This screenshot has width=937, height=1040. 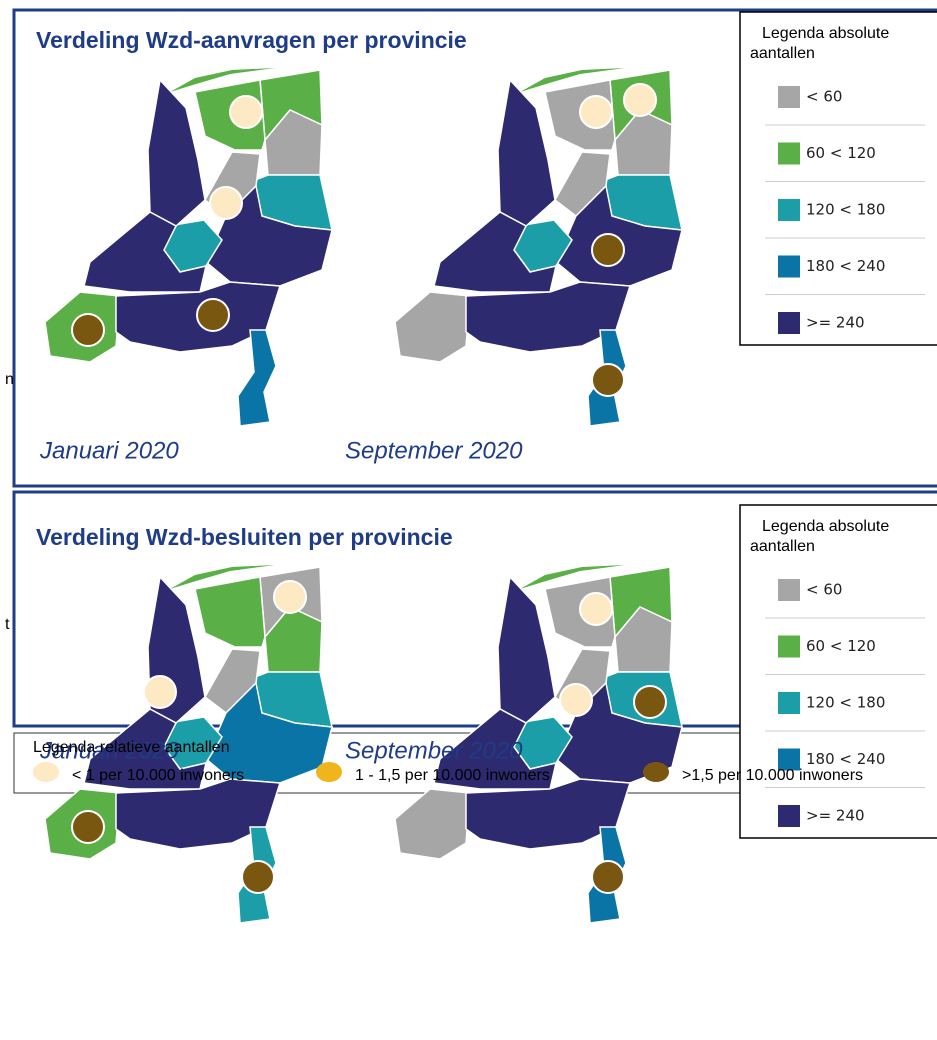 What do you see at coordinates (244, 537) in the screenshot?
I see `panel-title: Verdeling Wzd-besluiten per provincie` at bounding box center [244, 537].